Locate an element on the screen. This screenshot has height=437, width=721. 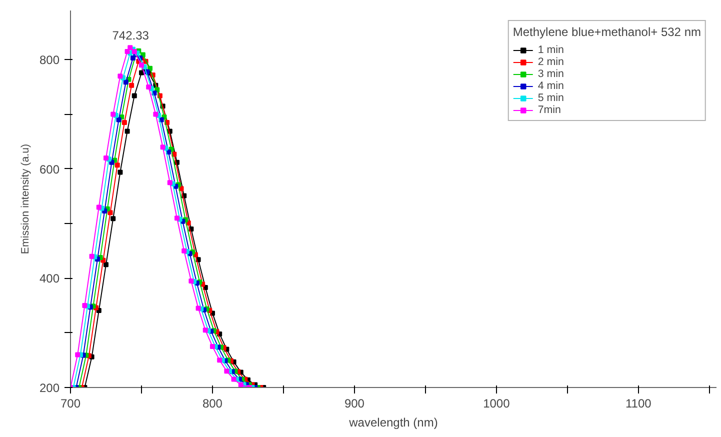
x-tick-label: 800 is located at coordinates (212, 403).